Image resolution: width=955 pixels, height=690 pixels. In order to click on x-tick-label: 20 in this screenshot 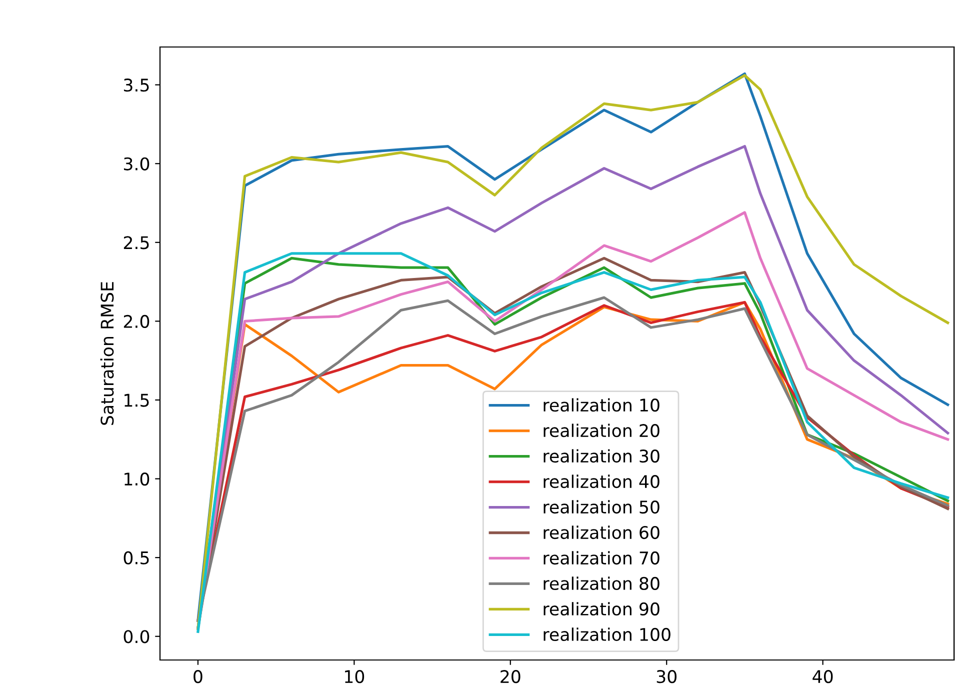, I will do `click(510, 677)`.